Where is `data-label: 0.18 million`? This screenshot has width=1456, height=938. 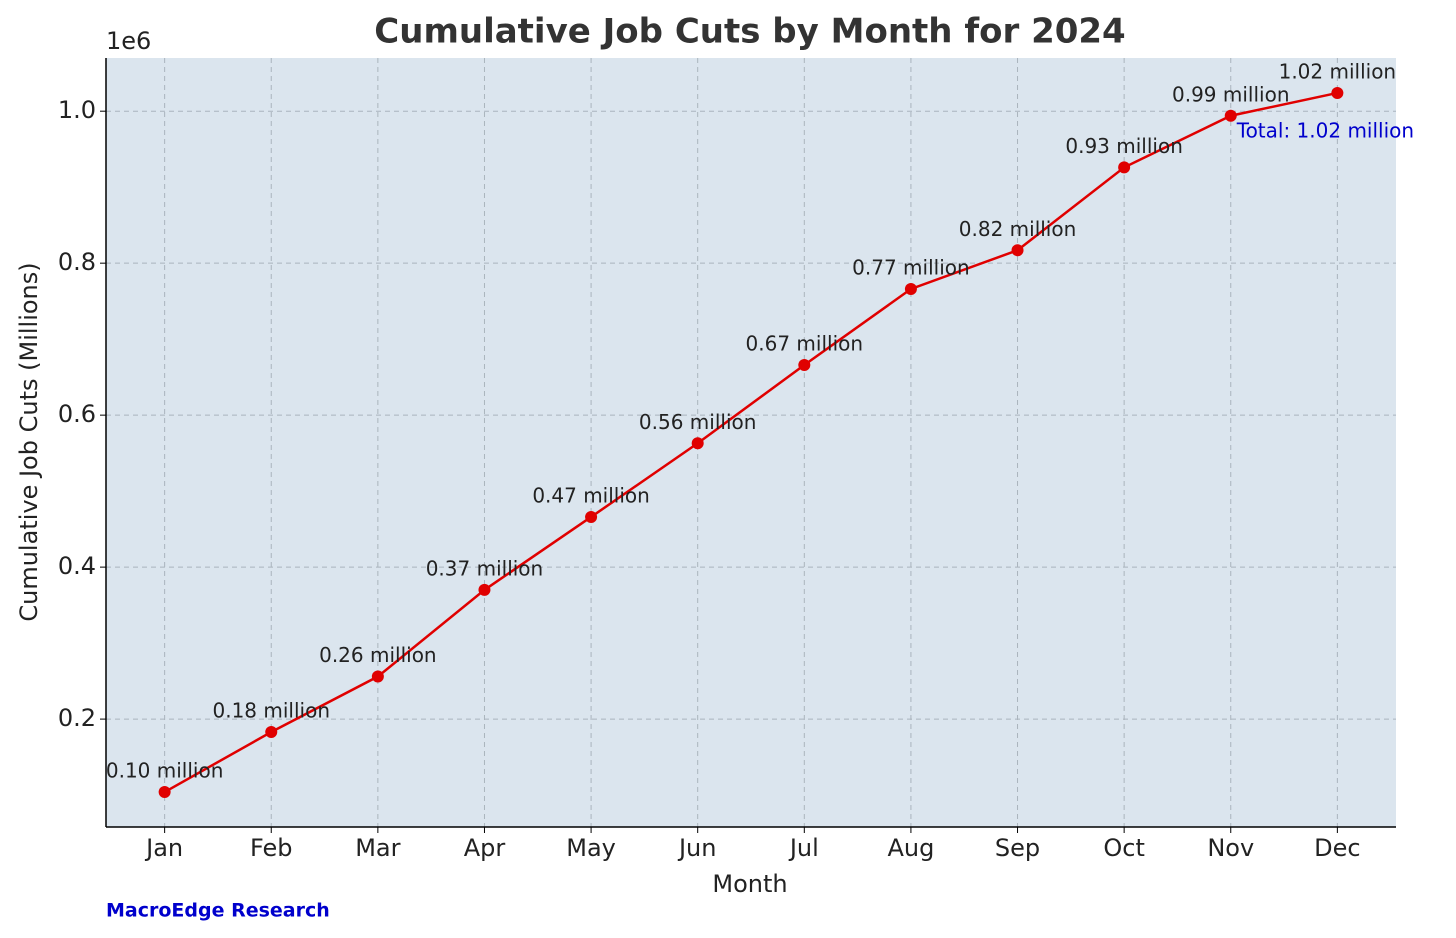
data-label: 0.18 million is located at coordinates (271, 711).